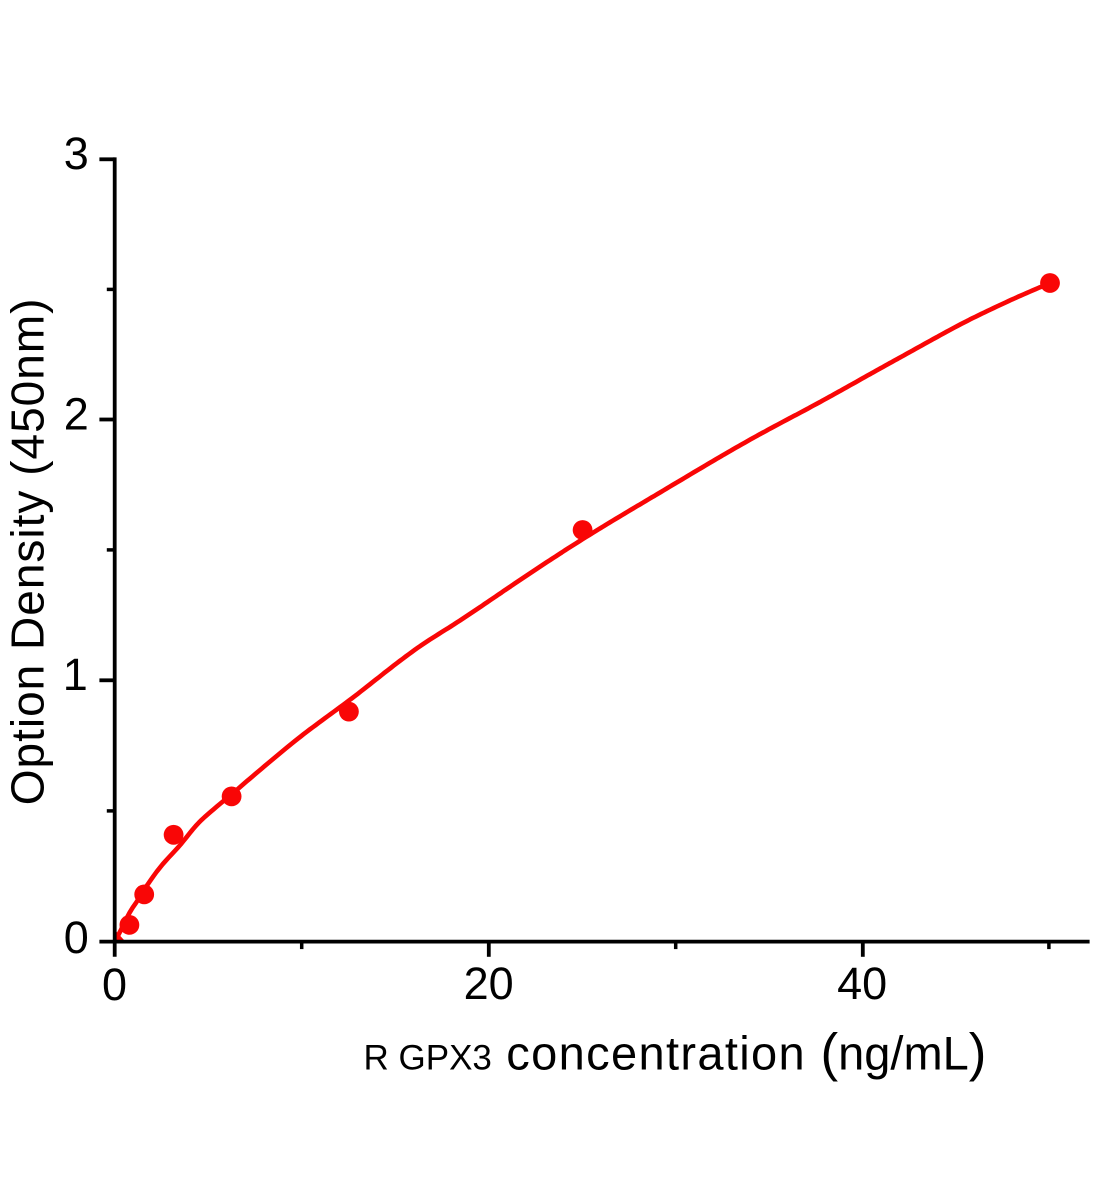  Describe the element at coordinates (862, 983) in the screenshot. I see `svg-text: 40` at that location.